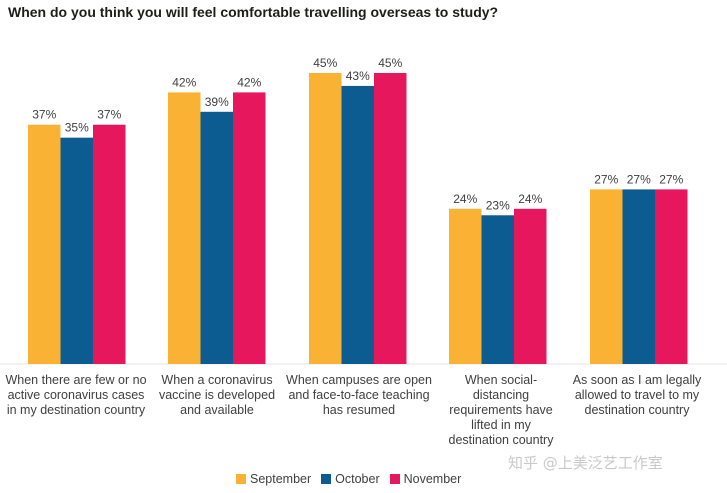  I want to click on data-label-september-1: 37%, so click(44, 115).